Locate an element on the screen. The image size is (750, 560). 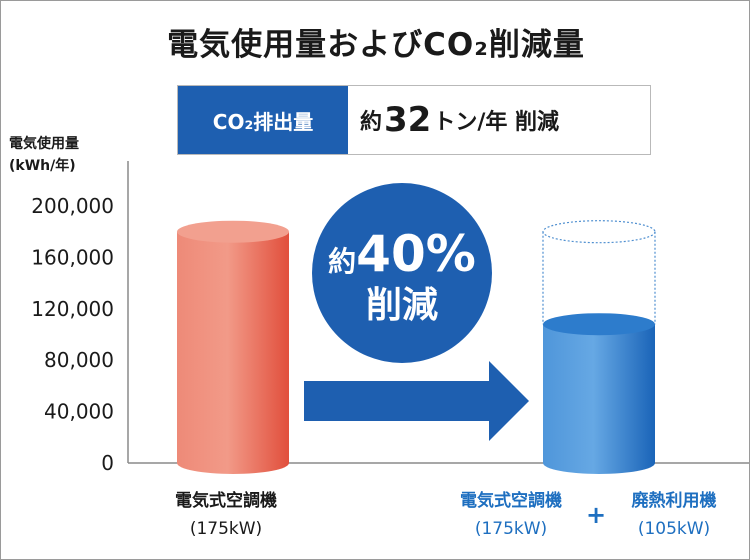
chart-title: 電気使用量およびCO₂削減量 is located at coordinates (376, 45).